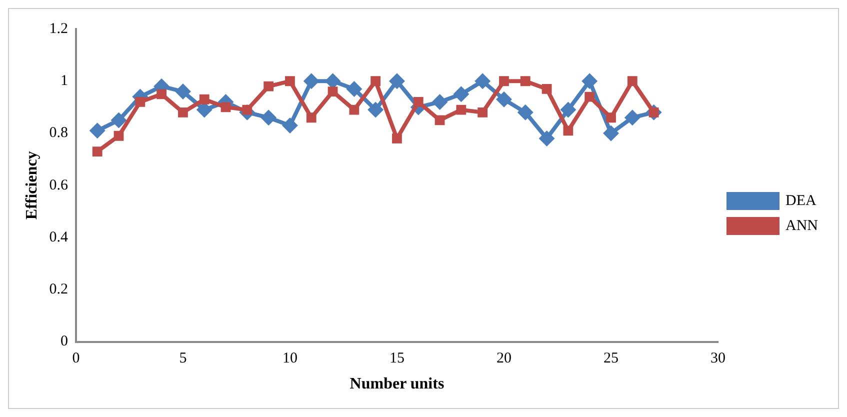 The height and width of the screenshot is (417, 847). Describe the element at coordinates (718, 358) in the screenshot. I see `x-tick-label: 30` at that location.